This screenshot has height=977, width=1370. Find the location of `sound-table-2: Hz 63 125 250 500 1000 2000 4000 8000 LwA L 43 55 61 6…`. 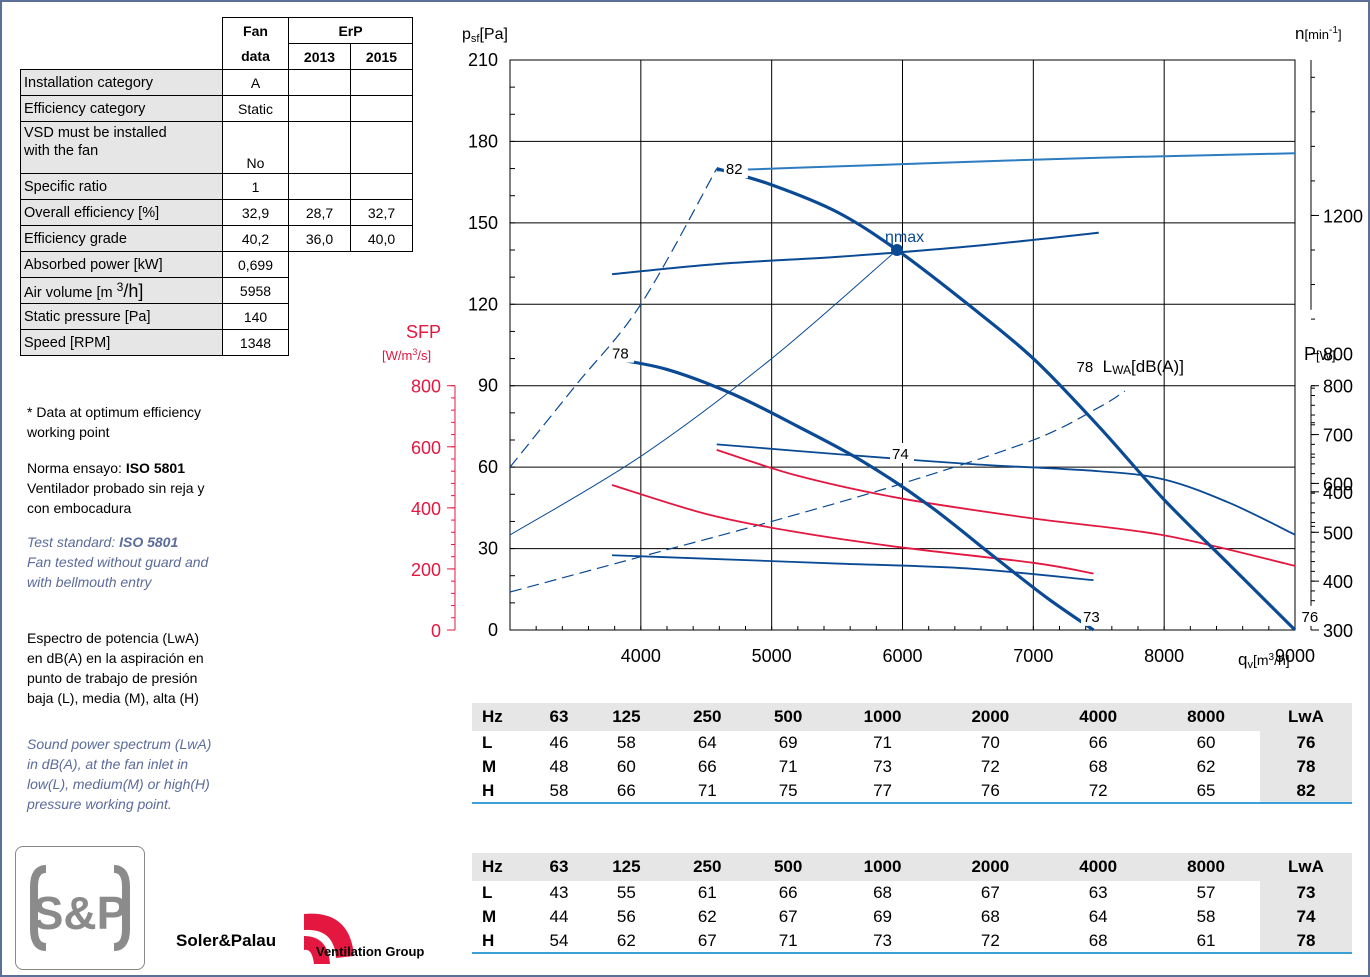

sound-table-2: Hz 63 125 250 500 1000 2000 4000 8000 LwA L 43 55 61 6… is located at coordinates (912, 903).